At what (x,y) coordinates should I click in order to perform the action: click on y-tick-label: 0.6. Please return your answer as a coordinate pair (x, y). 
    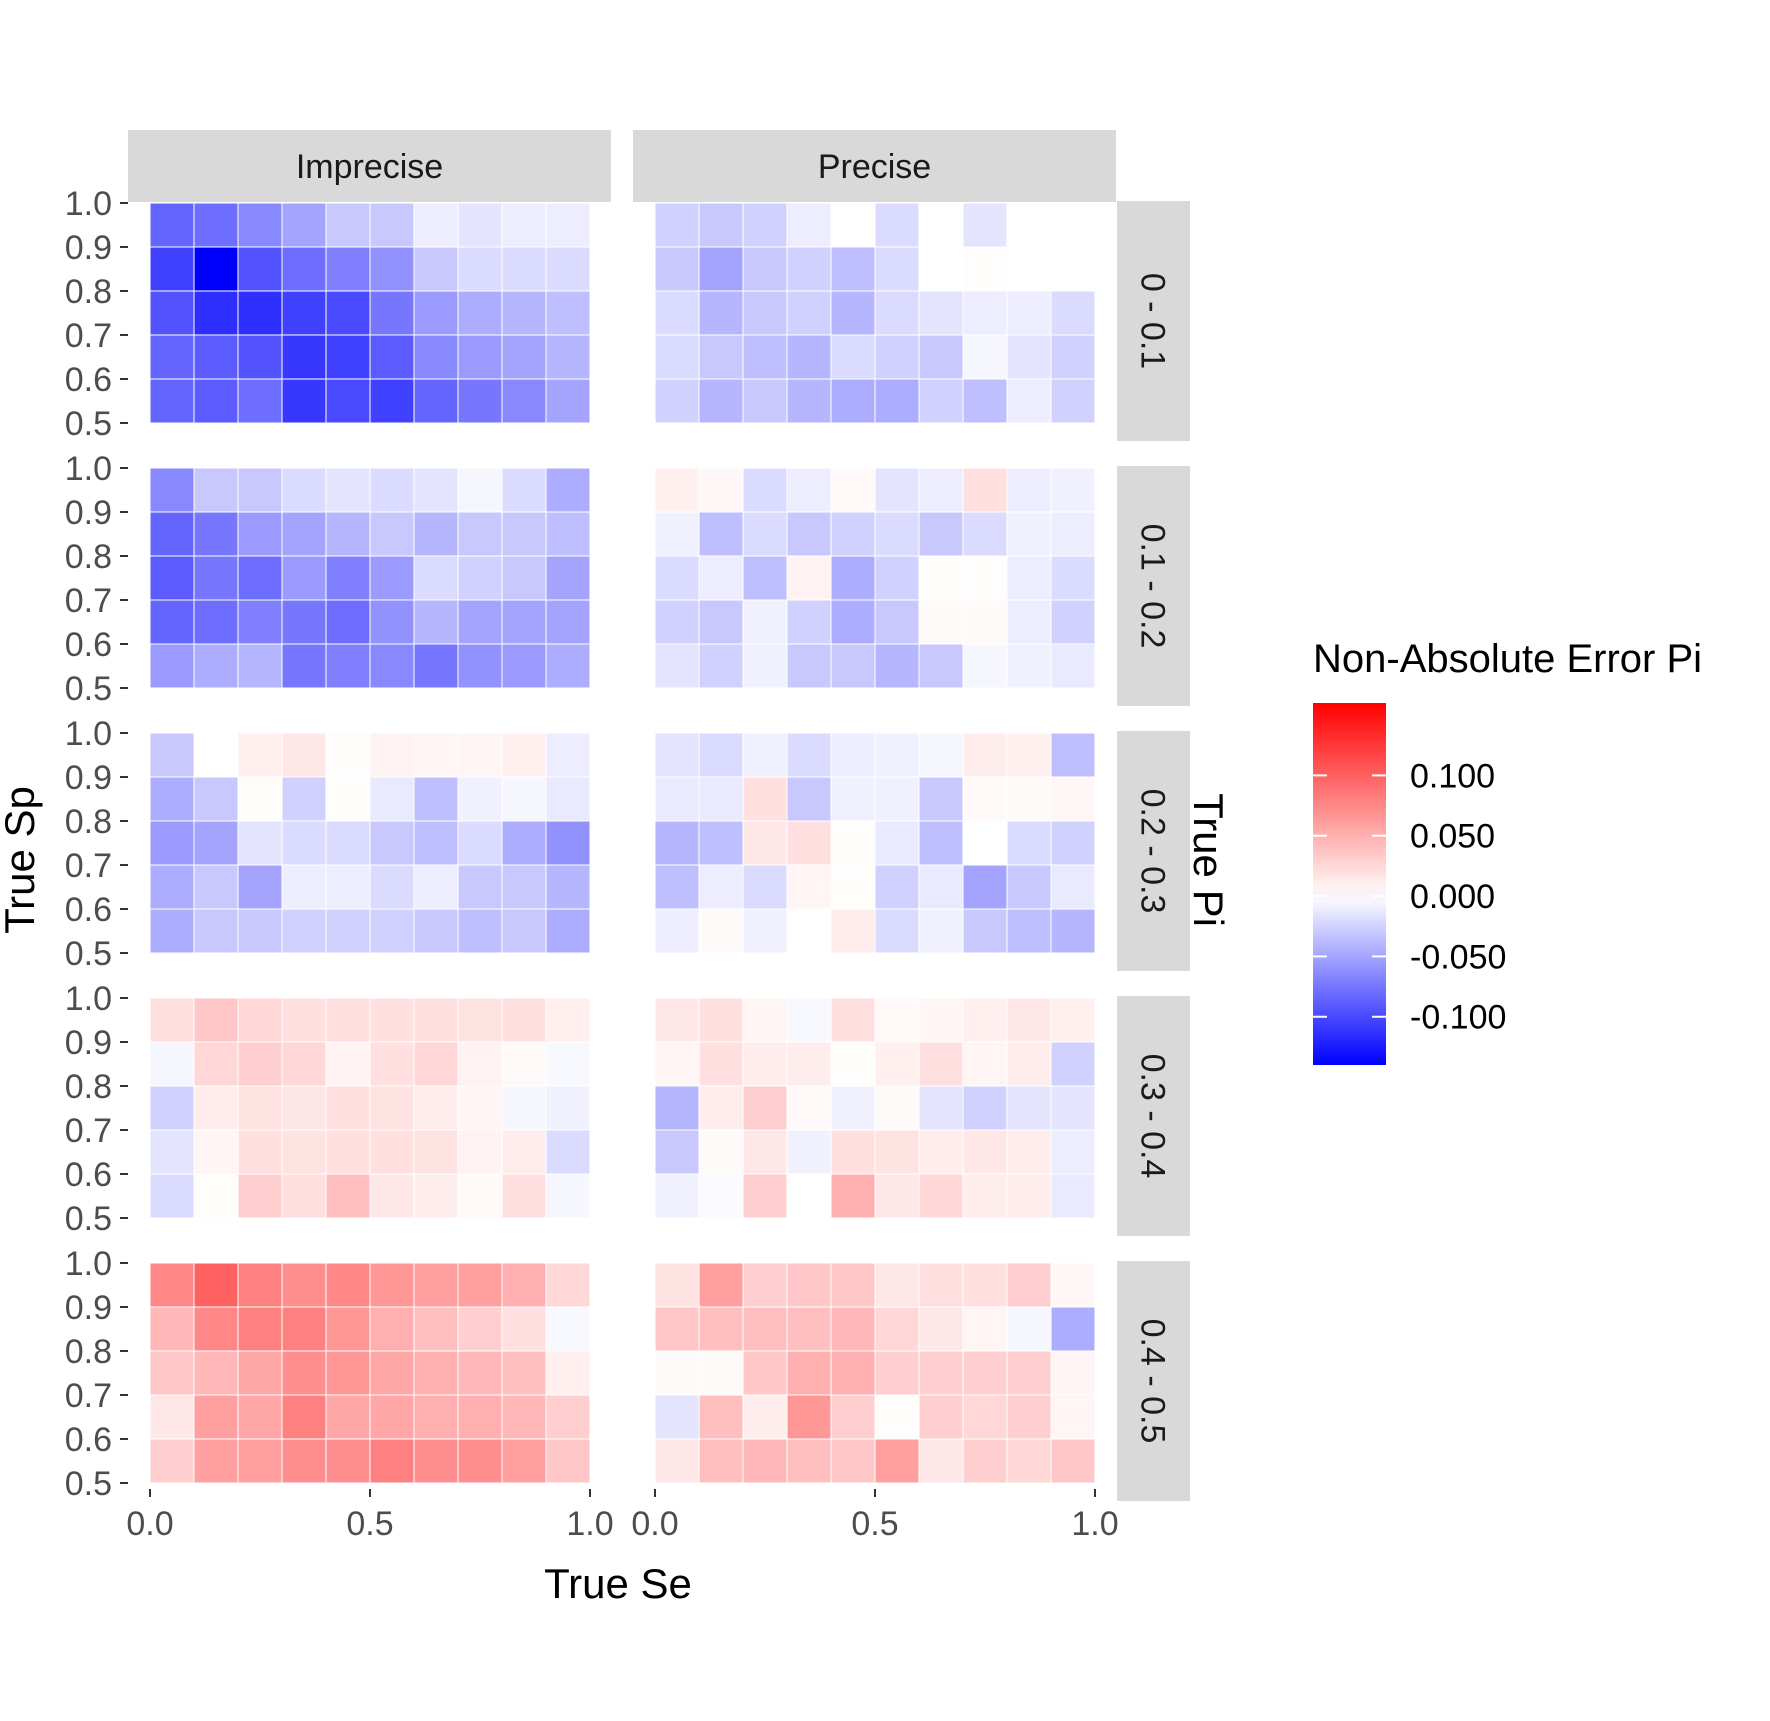
    Looking at the image, I should click on (88, 645).